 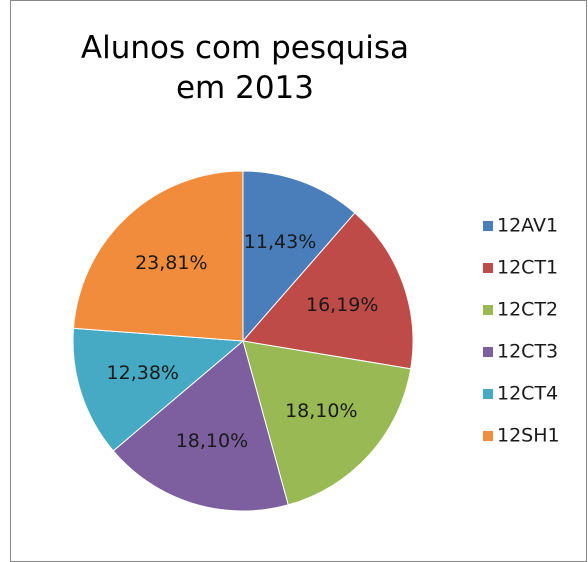 What do you see at coordinates (143, 373) in the screenshot?
I see `data-label: 12,38%` at bounding box center [143, 373].